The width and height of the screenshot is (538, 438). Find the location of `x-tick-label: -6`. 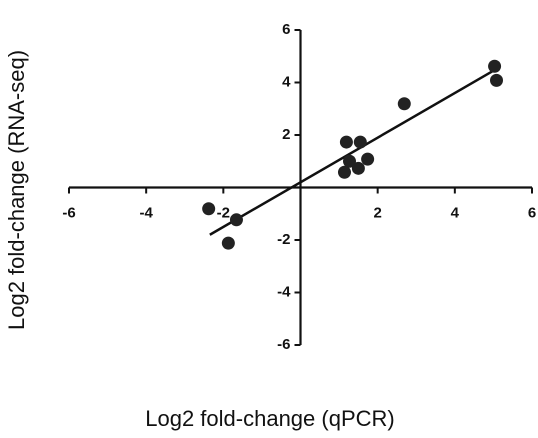

x-tick-label: -6 is located at coordinates (68, 212).